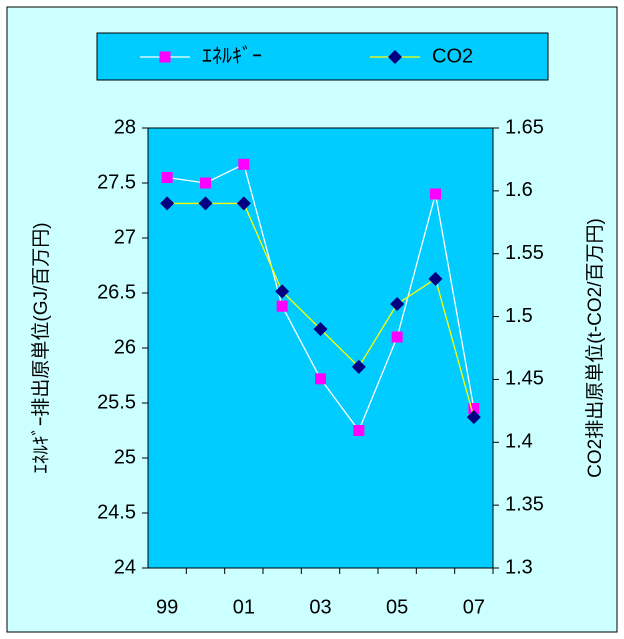 This screenshot has height=639, width=624. What do you see at coordinates (116, 512) in the screenshot?
I see `y-tick-label: 24.5` at bounding box center [116, 512].